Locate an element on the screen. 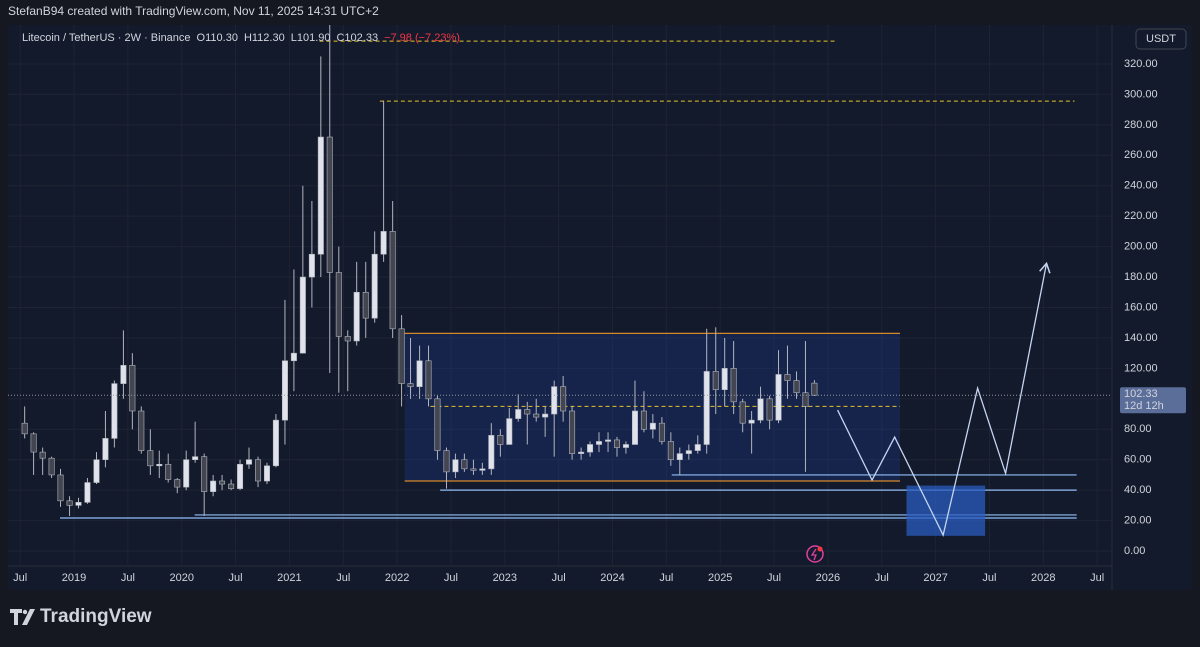 The height and width of the screenshot is (647, 1200). brand: TradingView is located at coordinates (96, 616).